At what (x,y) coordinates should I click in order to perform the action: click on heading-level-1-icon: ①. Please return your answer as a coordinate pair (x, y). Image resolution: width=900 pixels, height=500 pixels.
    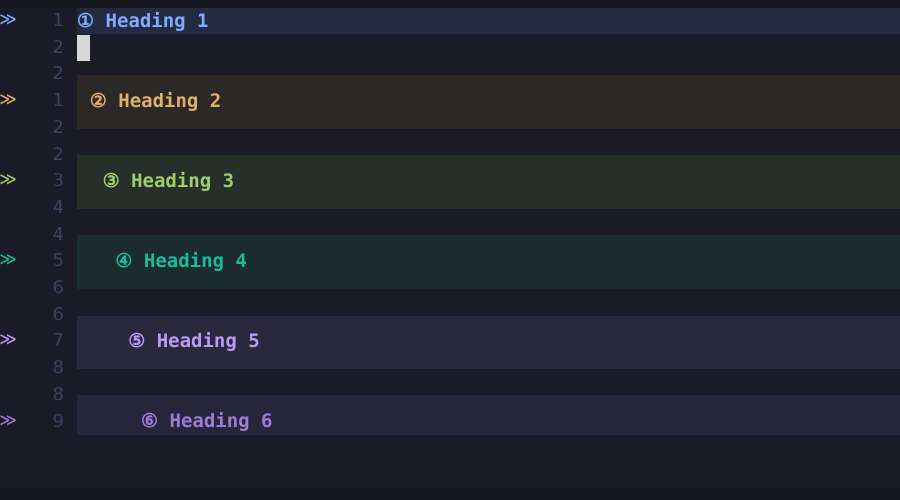
    Looking at the image, I should click on (86, 20).